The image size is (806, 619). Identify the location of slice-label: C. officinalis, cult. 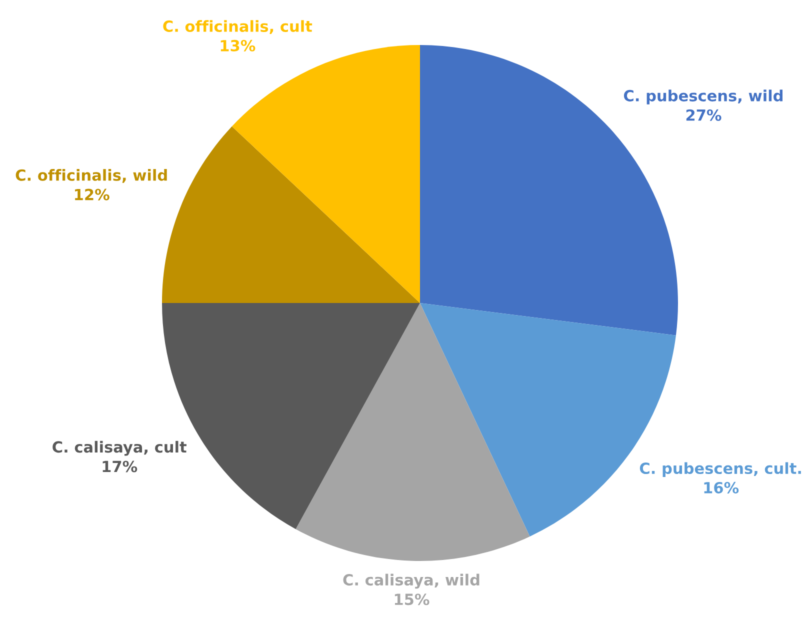
(237, 27).